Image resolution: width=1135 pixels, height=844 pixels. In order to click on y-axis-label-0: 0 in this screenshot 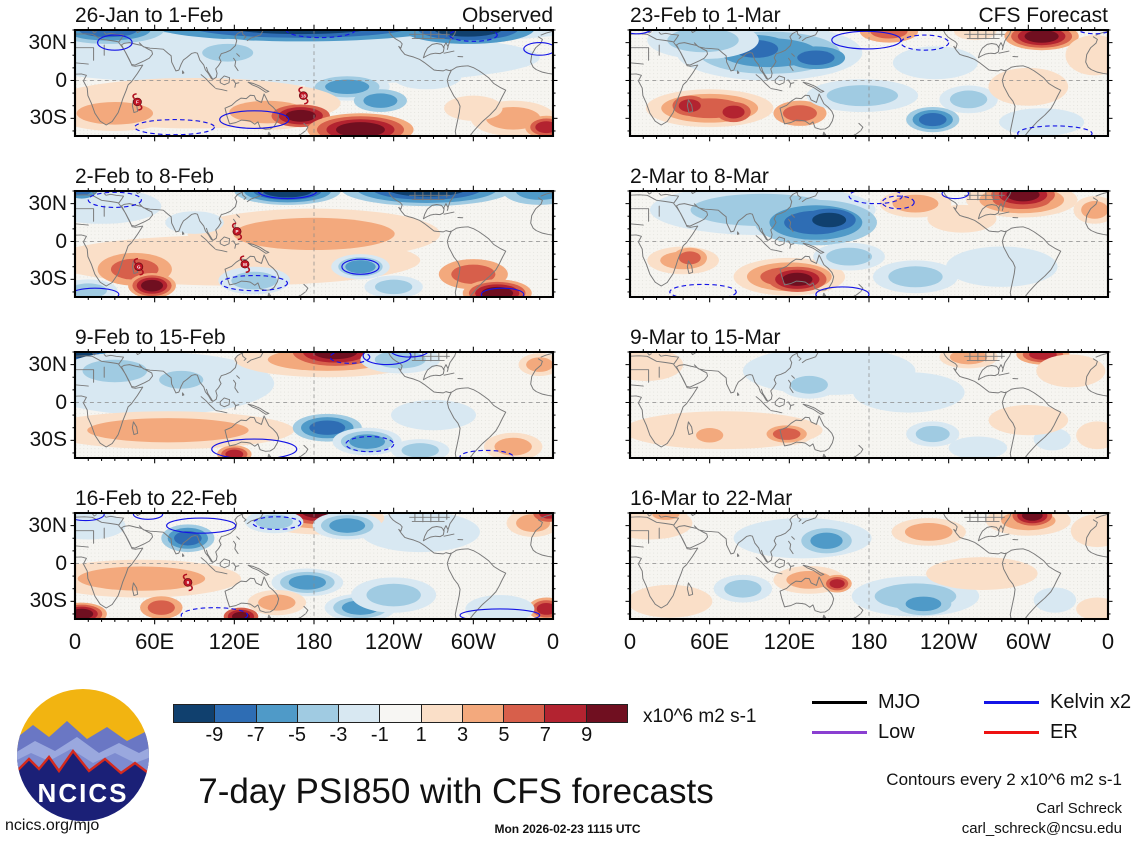, I will do `click(61, 80)`.